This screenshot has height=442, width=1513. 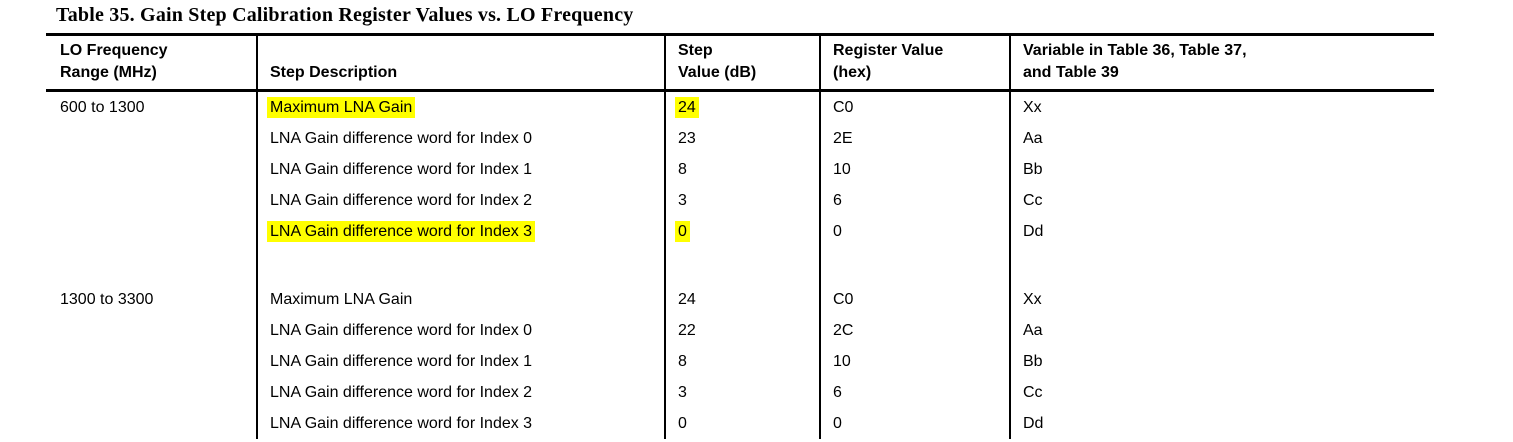 I want to click on column-header-lo-frequency-range: LO Frequency Range (MHz), so click(x=151, y=62).